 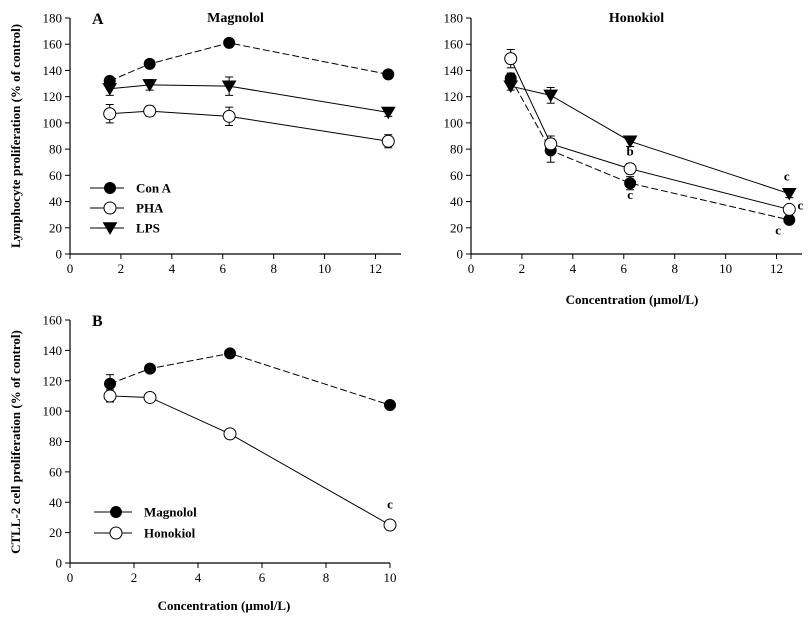 I want to click on series-con-a, so click(x=249, y=61).